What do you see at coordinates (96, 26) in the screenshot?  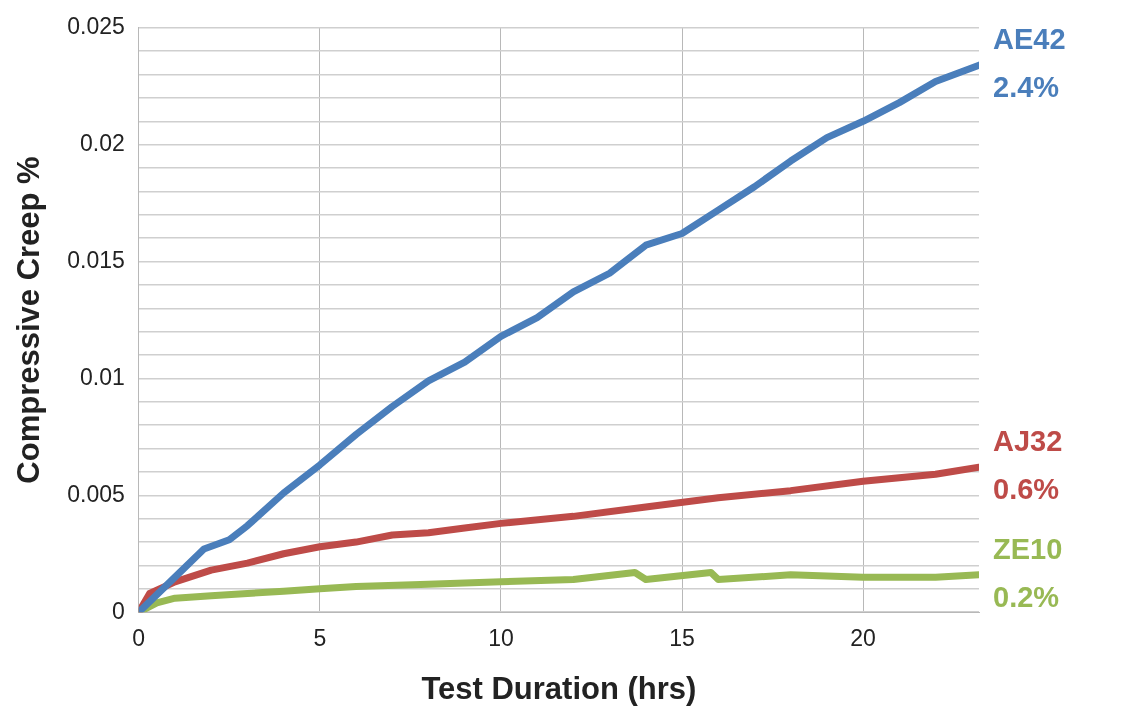 I see `y-tick-label: 0.025` at bounding box center [96, 26].